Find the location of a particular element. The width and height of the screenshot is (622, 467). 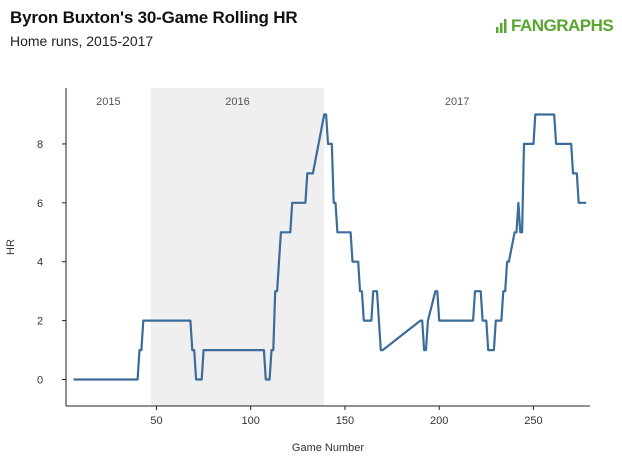

chart-subtitle: Home runs, 2015-2017 is located at coordinates (82, 41).